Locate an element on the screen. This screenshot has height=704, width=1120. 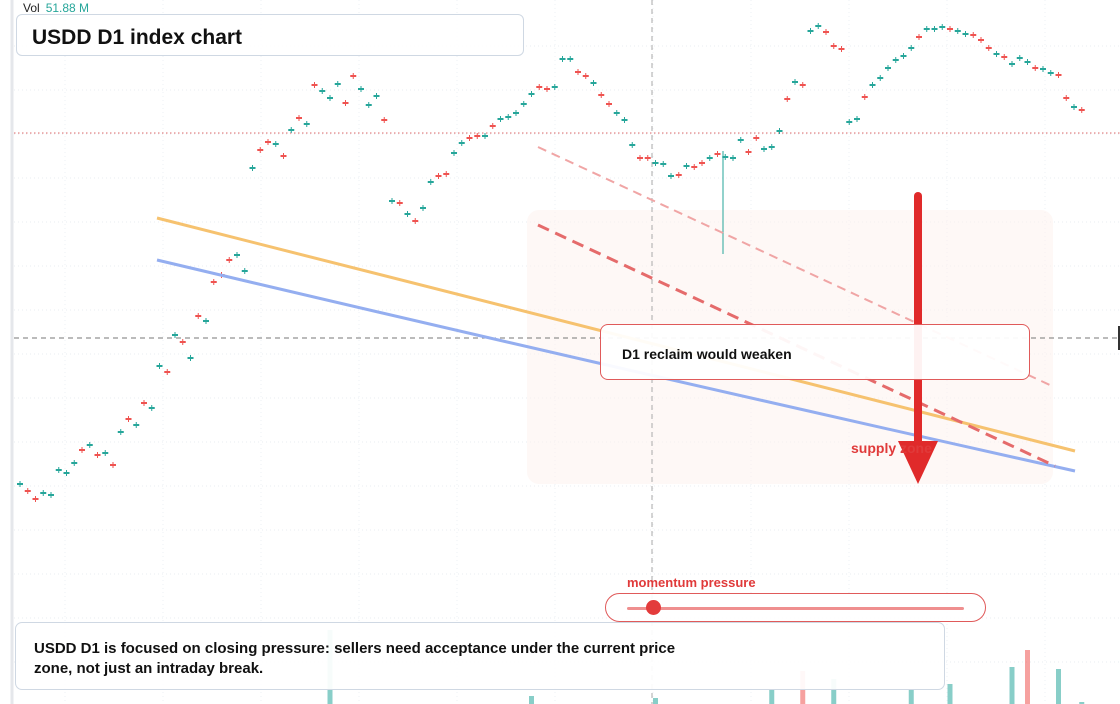
chart-title: USDD D1 index chart is located at coordinates (137, 37).